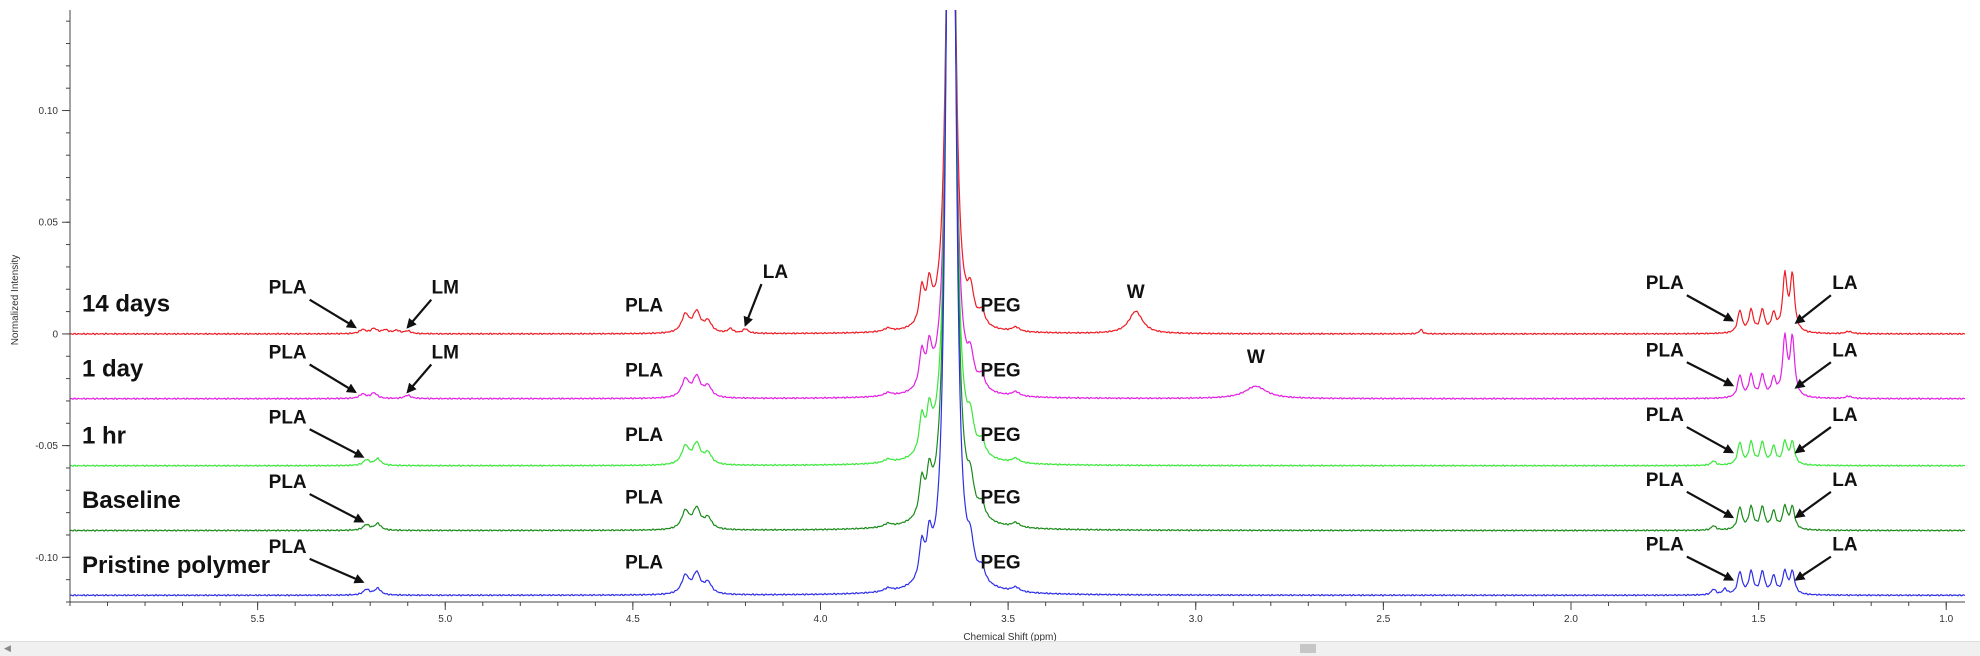  Describe the element at coordinates (131, 500) in the screenshot. I see `trace-label: Baseline` at that location.